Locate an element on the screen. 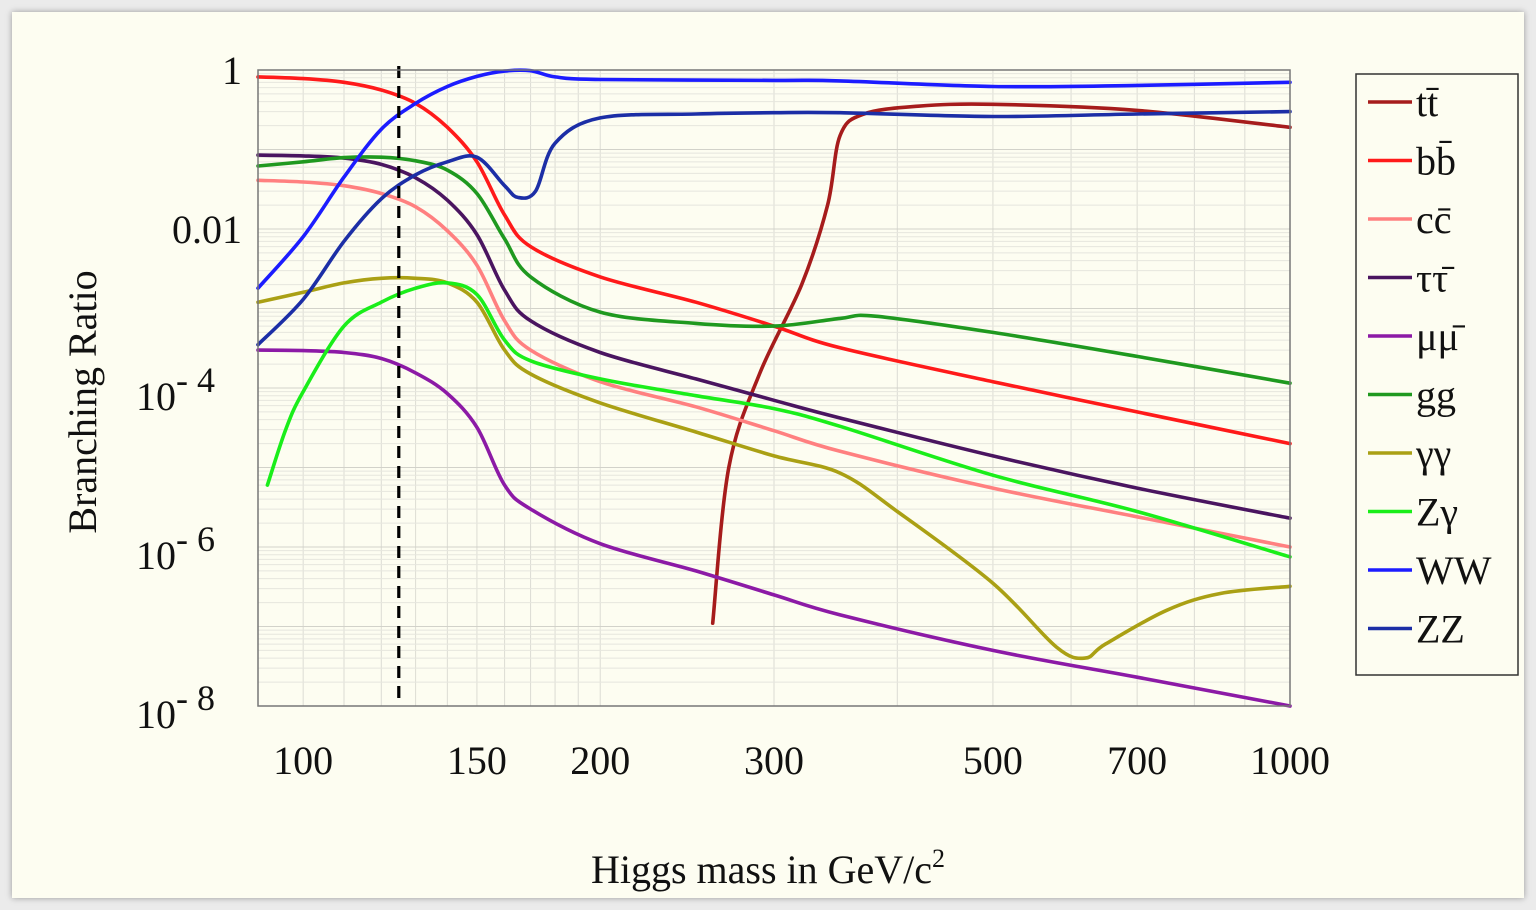 This screenshot has width=1536, height=910. y-tick-label: 0.01 is located at coordinates (207, 229).